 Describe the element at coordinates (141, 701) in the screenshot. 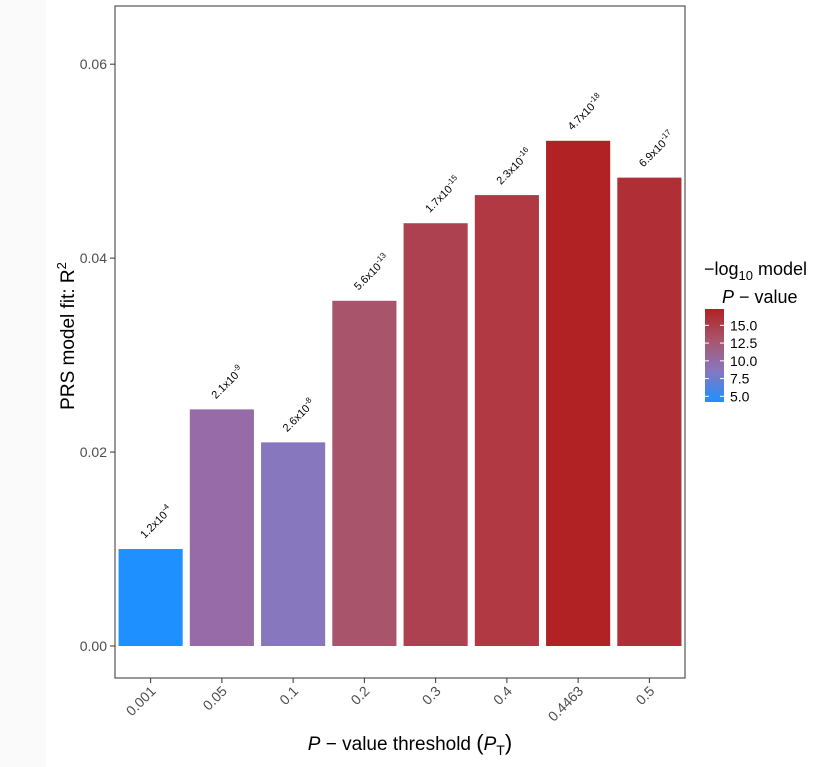

I see `x-tick-label: 0.001` at that location.